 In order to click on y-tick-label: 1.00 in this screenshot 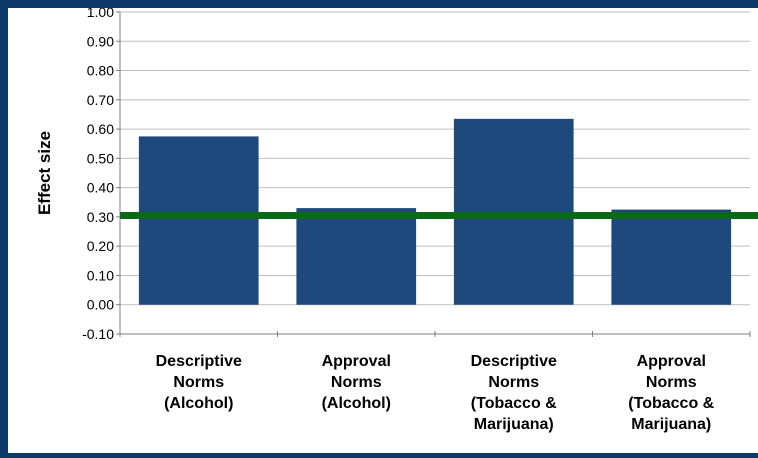, I will do `click(100, 14)`.